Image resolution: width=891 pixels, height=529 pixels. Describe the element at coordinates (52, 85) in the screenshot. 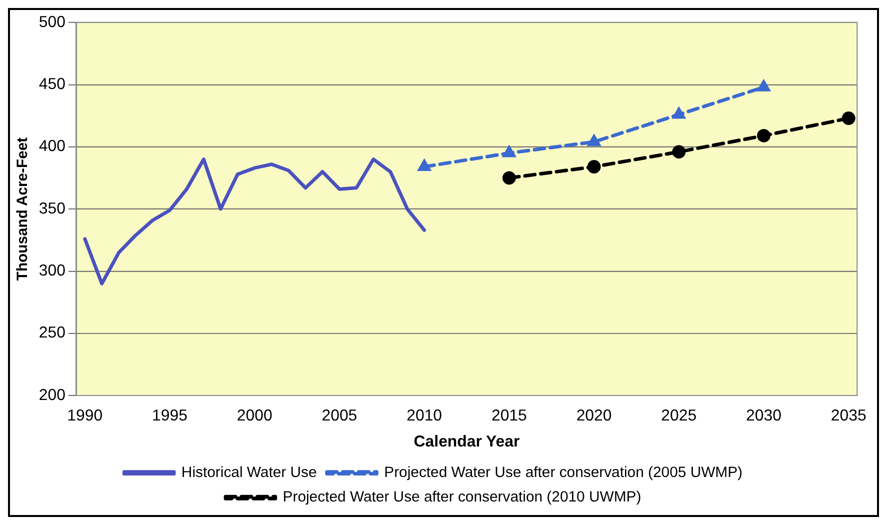

I see `y-tick-label: 450` at that location.